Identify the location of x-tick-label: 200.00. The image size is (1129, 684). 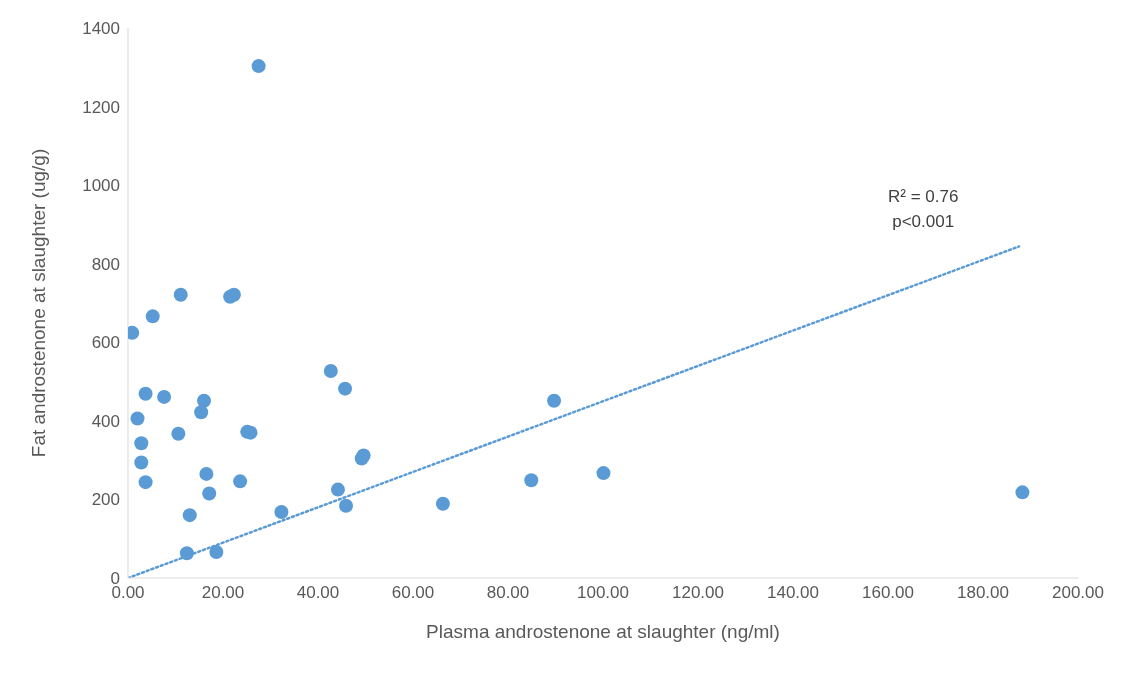
(1078, 593).